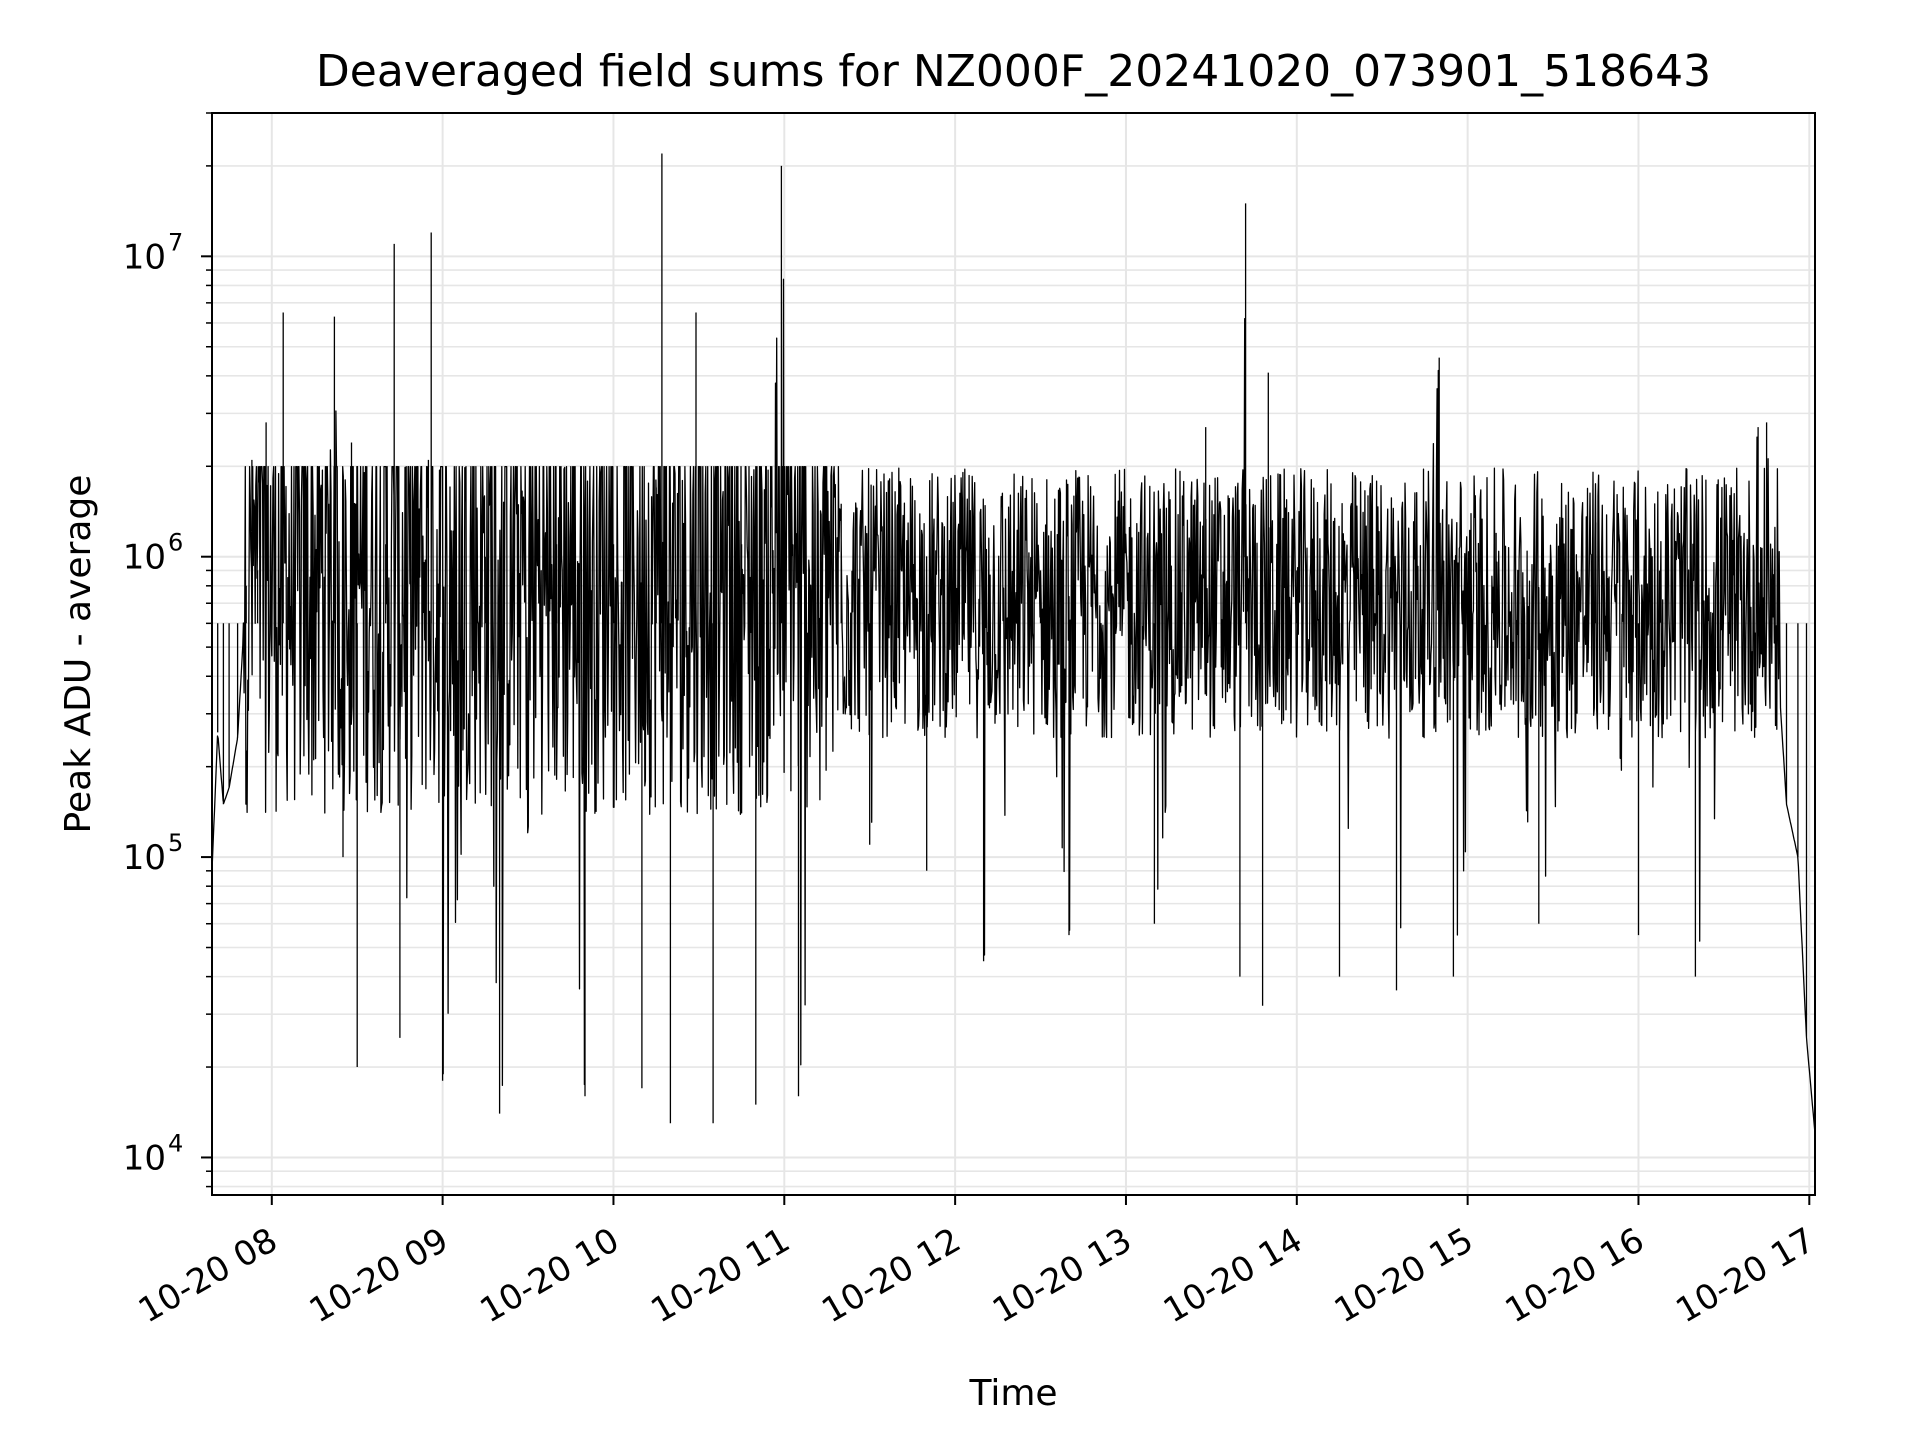 This screenshot has width=1920, height=1440. I want to click on y-axis-title: Peak ADU - average, so click(78, 654).